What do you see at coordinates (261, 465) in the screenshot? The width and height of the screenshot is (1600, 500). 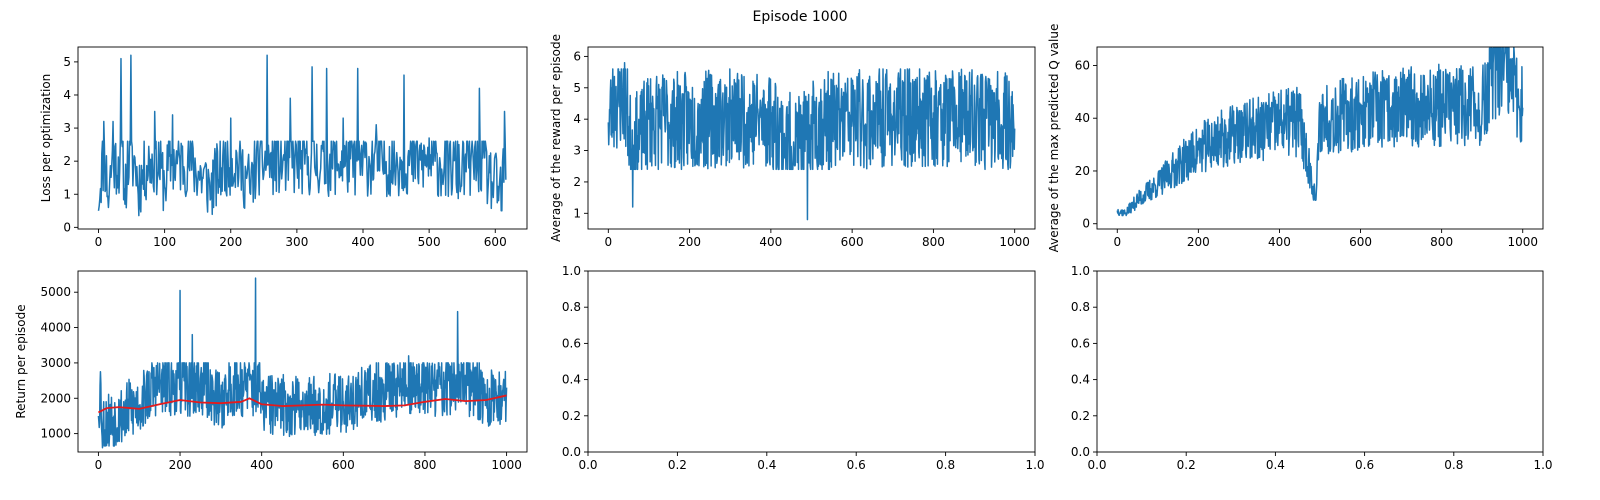 I see `x-tick-label-return-2: 400` at bounding box center [261, 465].